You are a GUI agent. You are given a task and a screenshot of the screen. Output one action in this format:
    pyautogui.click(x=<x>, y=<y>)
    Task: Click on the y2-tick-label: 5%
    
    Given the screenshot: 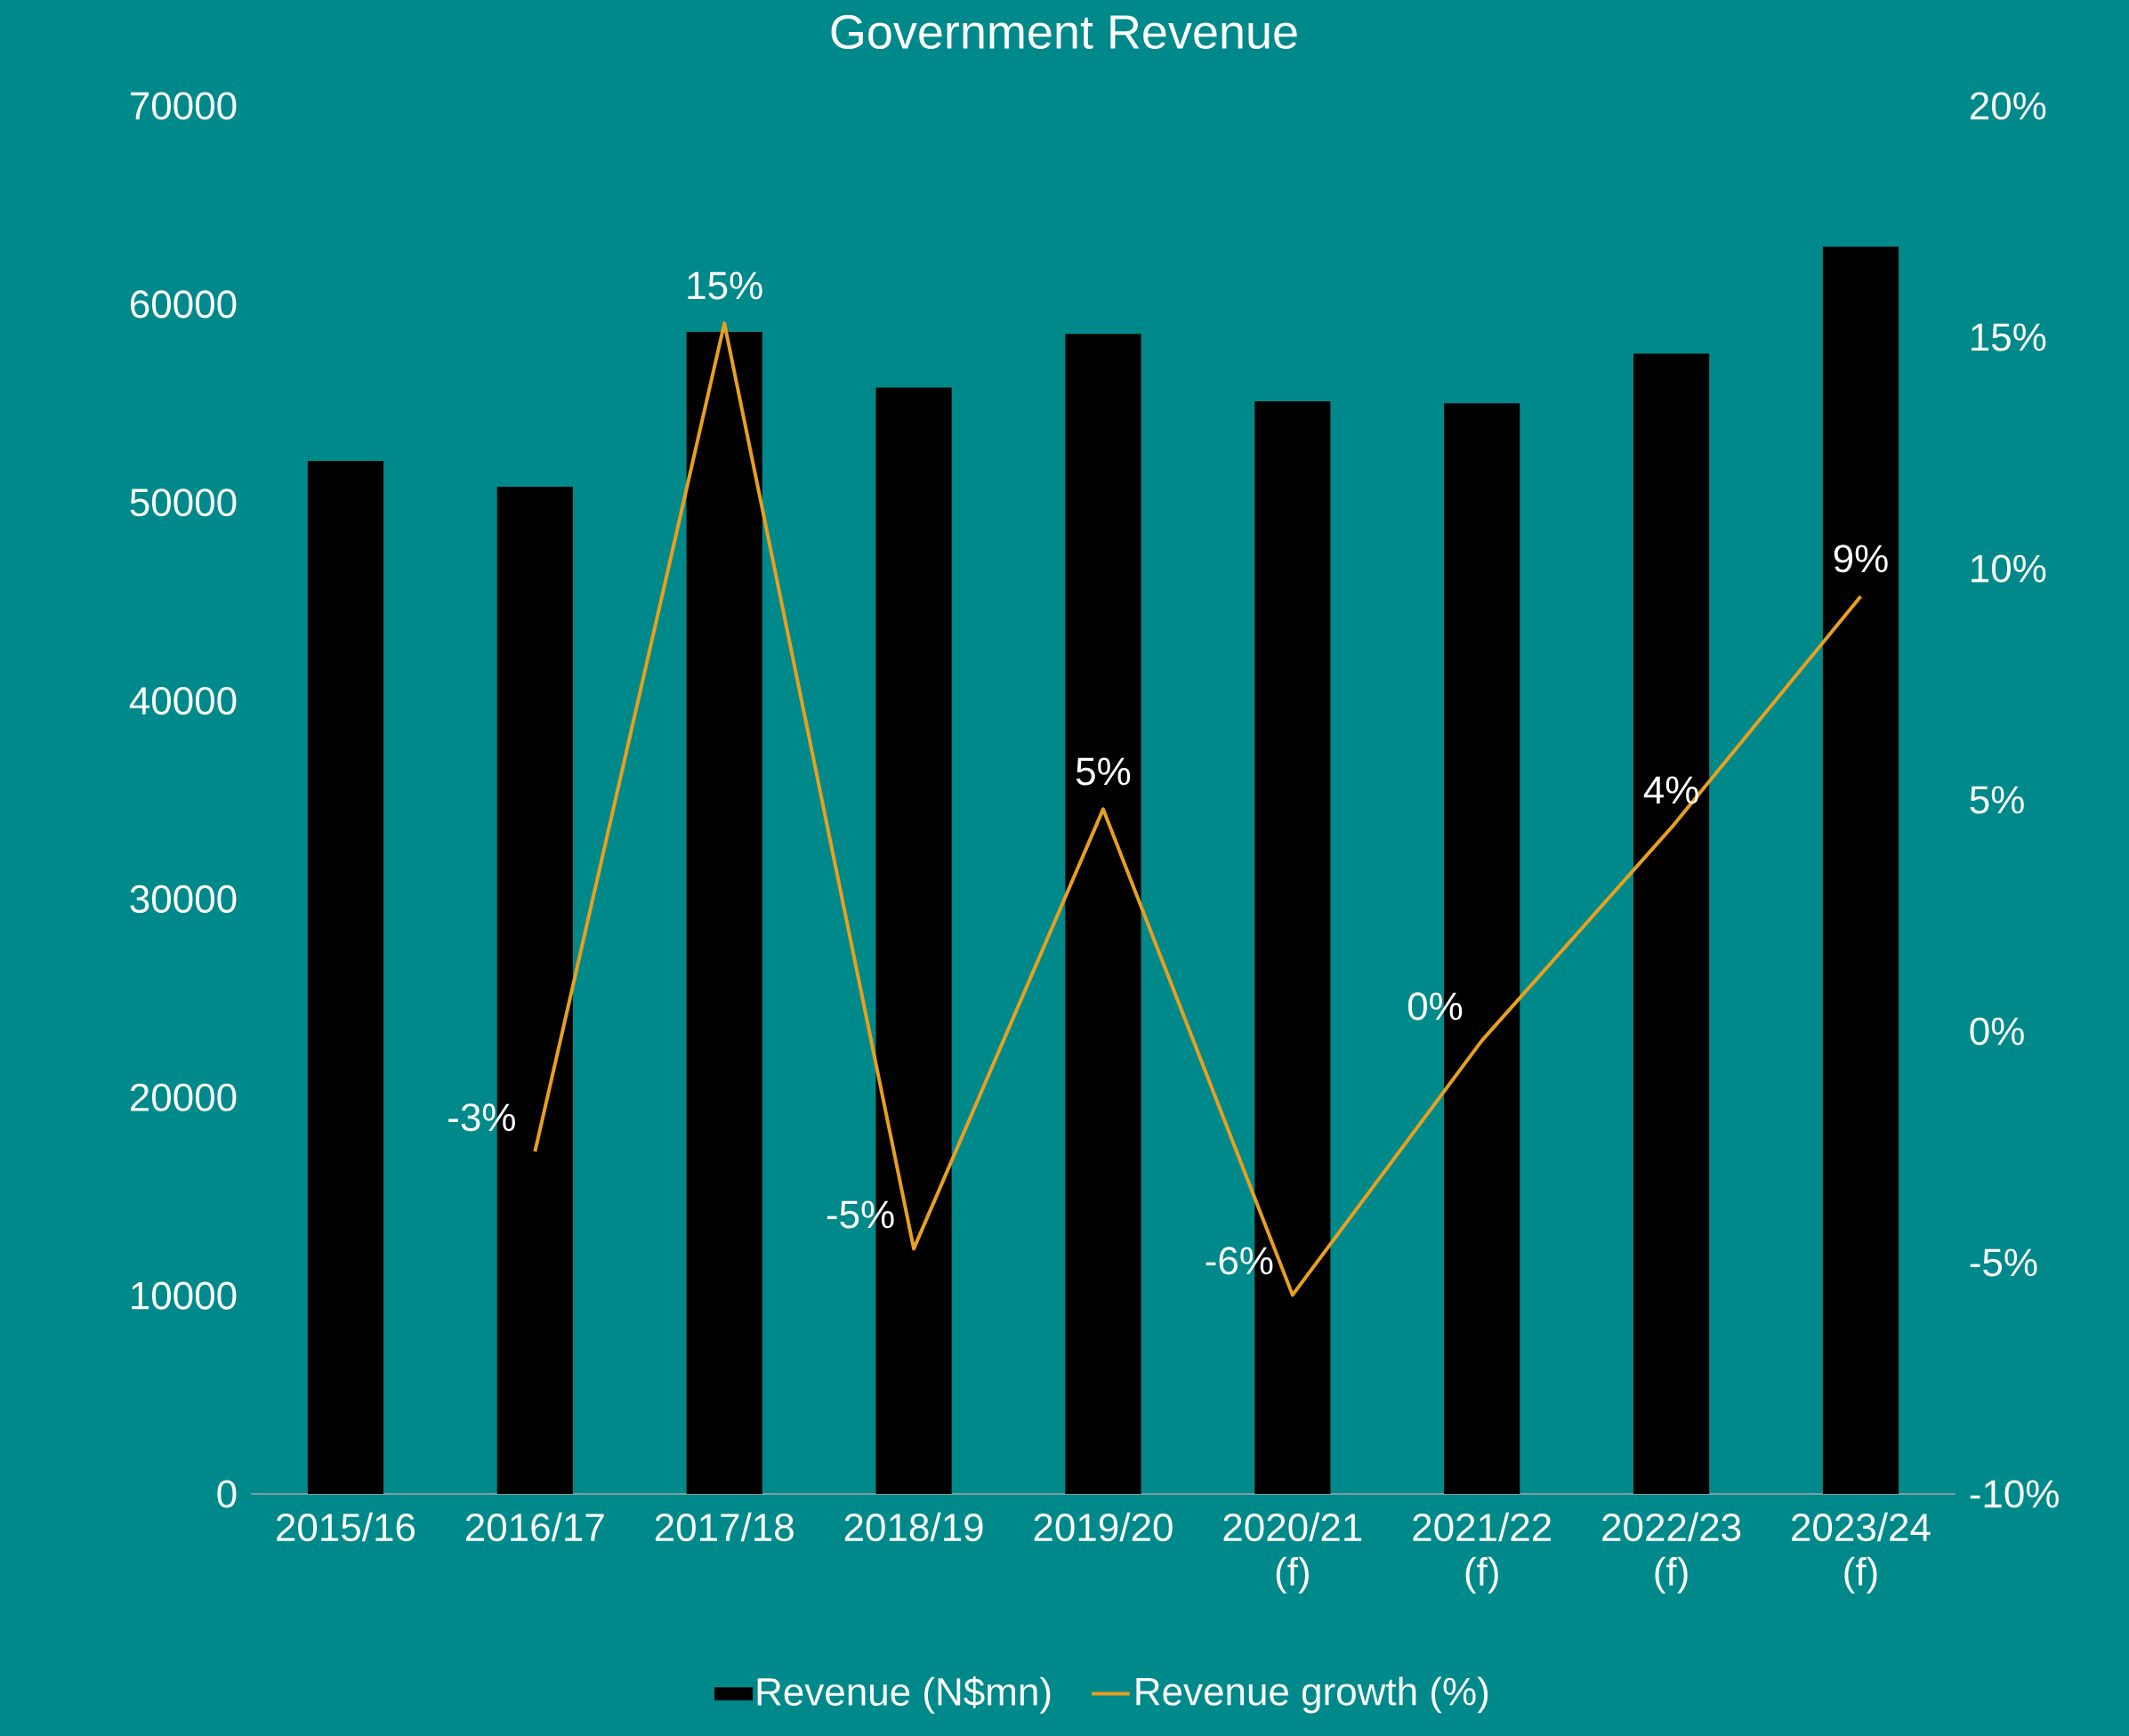 What is the action you would take?
    pyautogui.click(x=1997, y=800)
    